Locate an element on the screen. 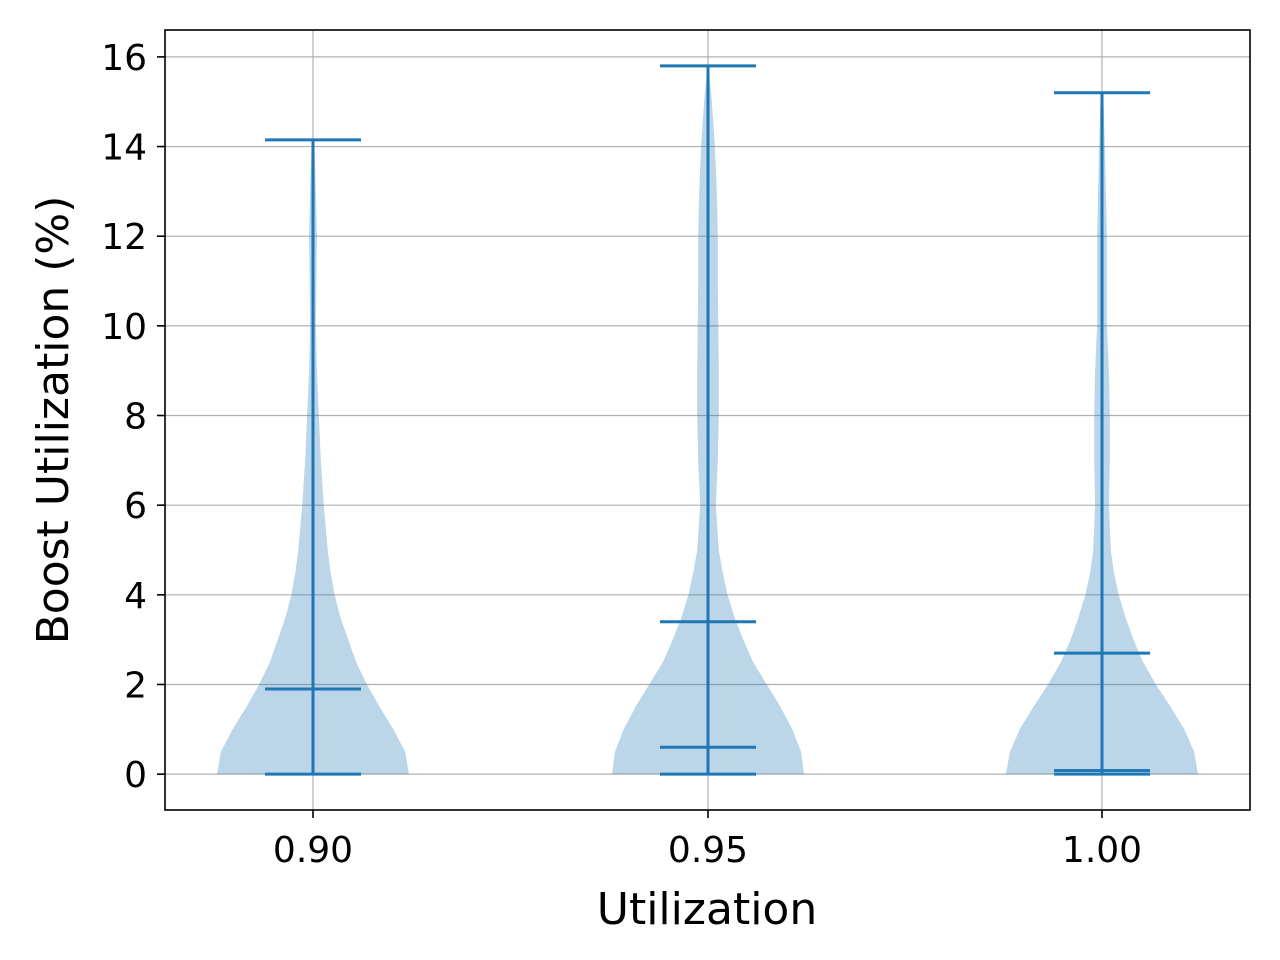 The image size is (1280, 960). y-tick-label: 0 is located at coordinates (135, 775).